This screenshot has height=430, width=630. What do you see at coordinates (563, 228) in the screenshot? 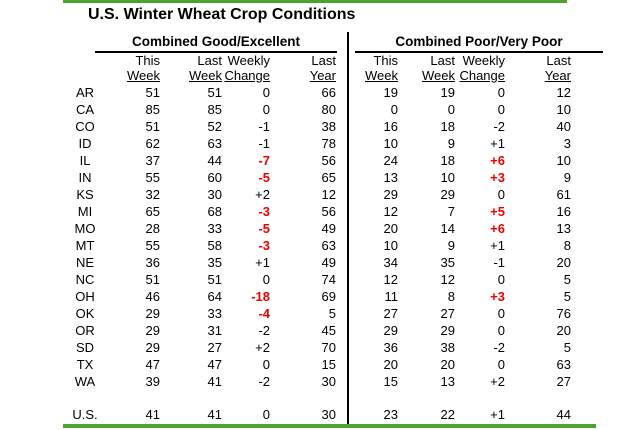
I see `pp-last-year-value: 13` at bounding box center [563, 228].